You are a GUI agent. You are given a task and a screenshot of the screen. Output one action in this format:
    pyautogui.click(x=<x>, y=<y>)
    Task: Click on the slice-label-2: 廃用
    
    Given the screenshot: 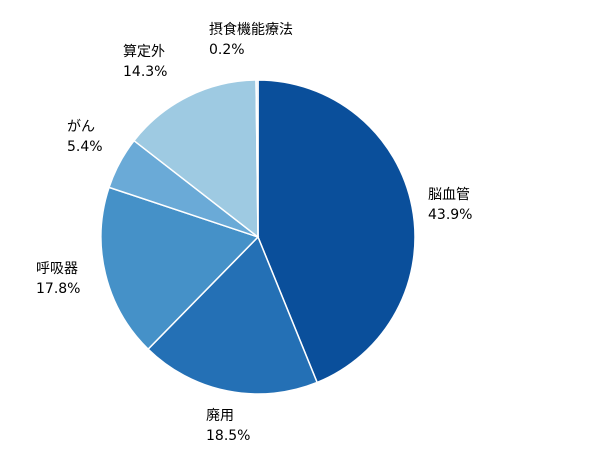 What is the action you would take?
    pyautogui.click(x=220, y=415)
    